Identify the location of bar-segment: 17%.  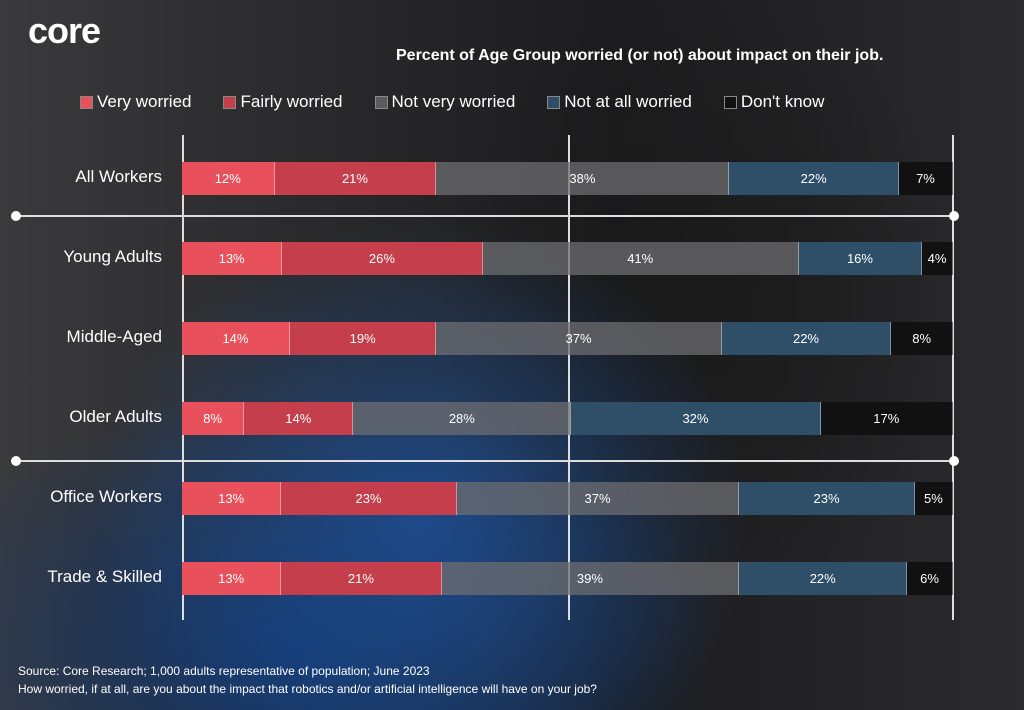
(886, 418).